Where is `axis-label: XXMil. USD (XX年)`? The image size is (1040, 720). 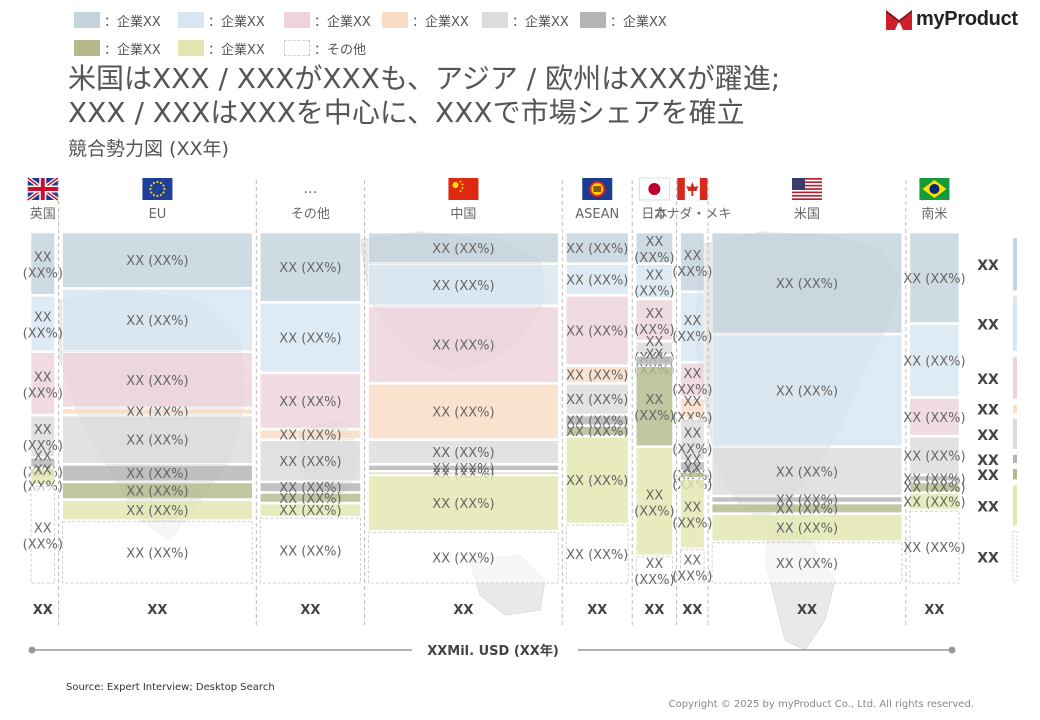 axis-label: XXMil. USD (XX年) is located at coordinates (493, 651).